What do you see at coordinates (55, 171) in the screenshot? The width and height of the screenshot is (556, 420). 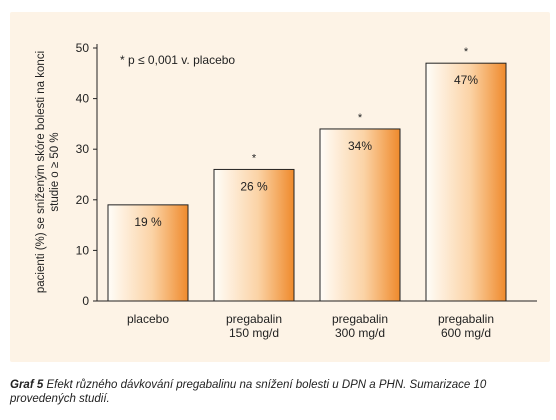 I see `y-axis-title-line: studie o ≥ 50 %` at bounding box center [55, 171].